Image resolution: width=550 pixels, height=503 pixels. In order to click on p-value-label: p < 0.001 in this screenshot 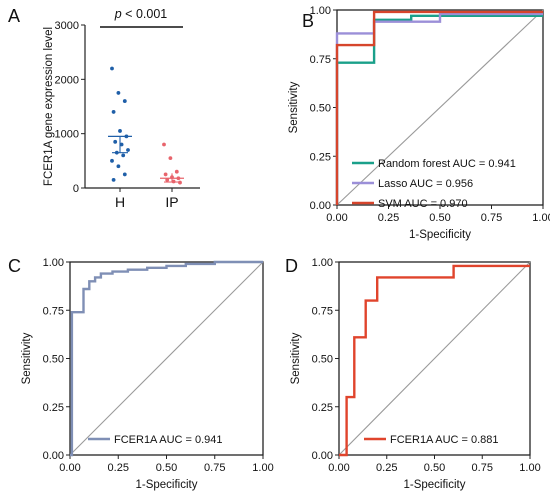, I will do `click(141, 14)`.